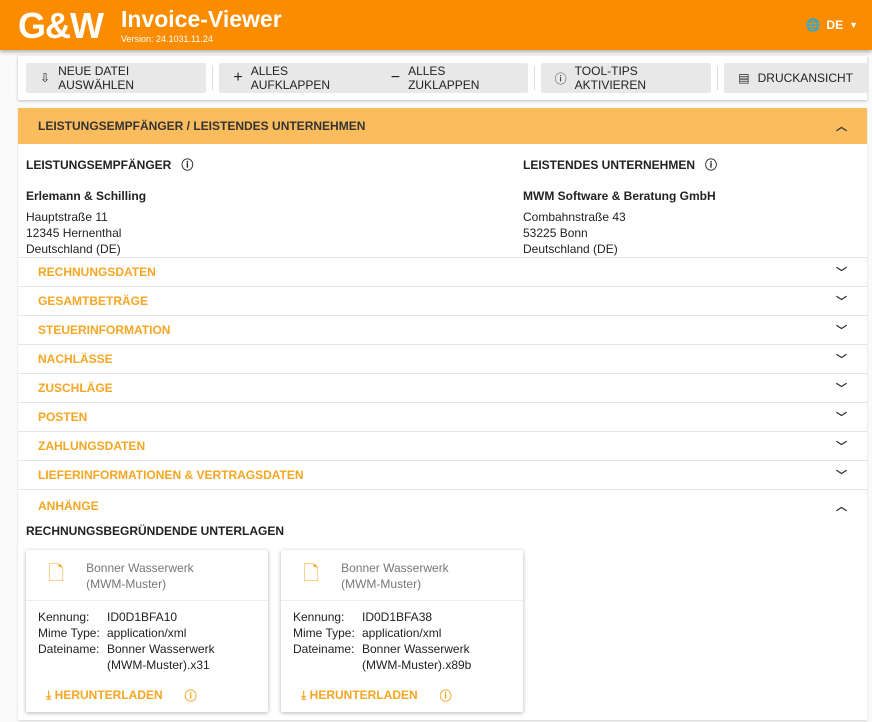 This screenshot has width=872, height=722. I want to click on new-file-label: NEUE DATEI AUSWÄHLEN, so click(96, 78).